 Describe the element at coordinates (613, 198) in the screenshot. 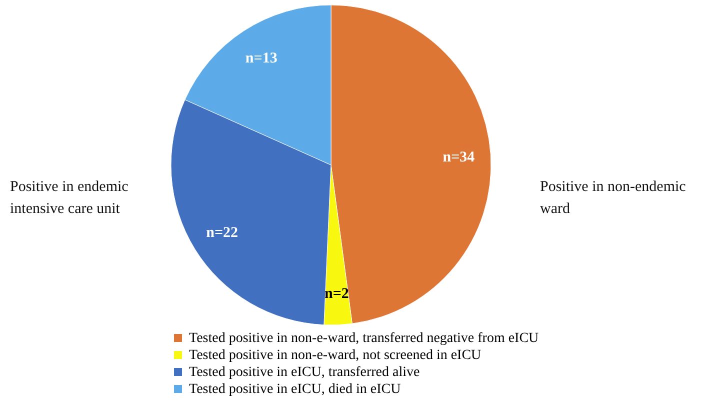

I see `text: Positive in non-endemic ward` at that location.